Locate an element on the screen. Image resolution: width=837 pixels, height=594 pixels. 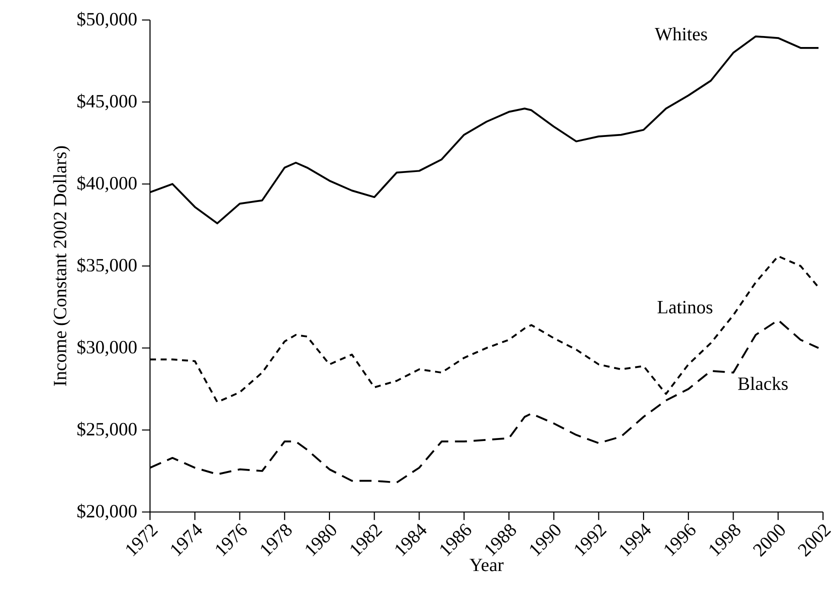
y-axis-title: Income (Constant 2002 Dollars) is located at coordinates (61, 266).